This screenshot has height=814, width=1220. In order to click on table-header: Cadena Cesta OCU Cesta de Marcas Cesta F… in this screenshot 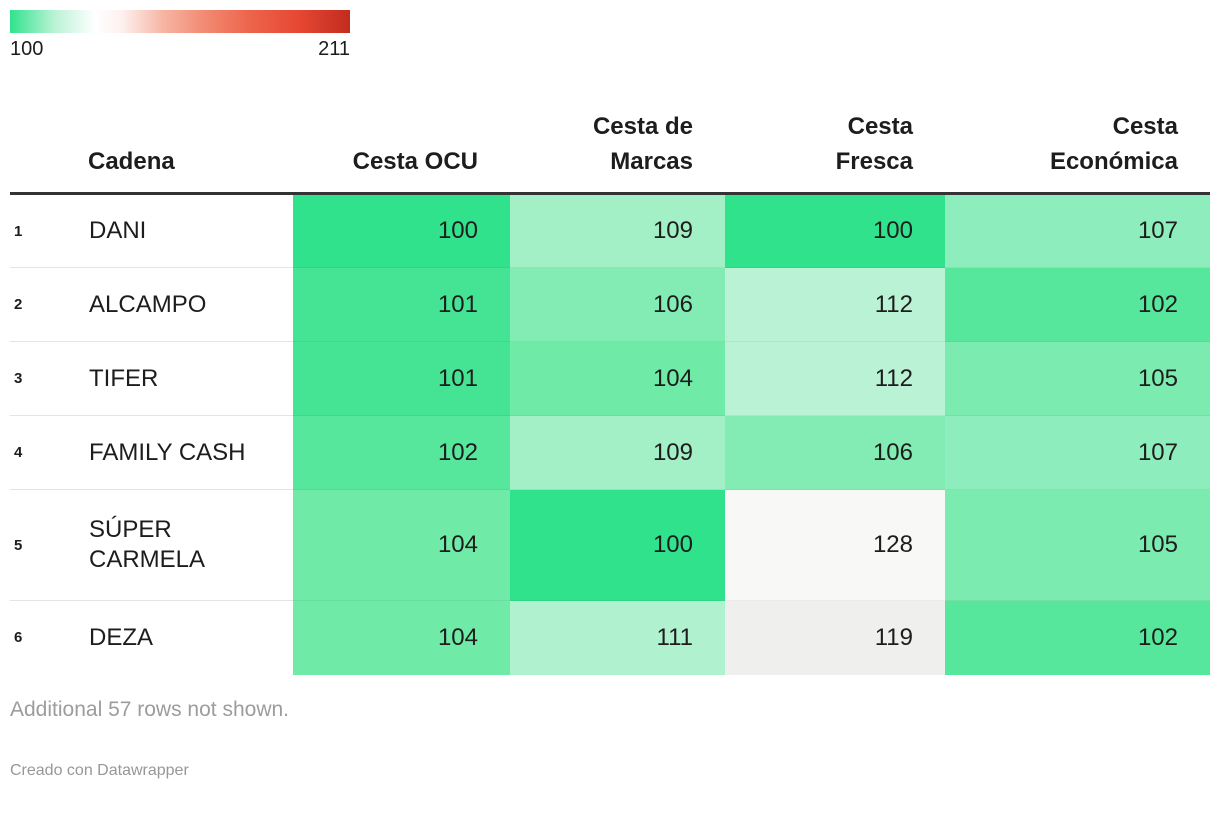, I will do `click(610, 152)`.